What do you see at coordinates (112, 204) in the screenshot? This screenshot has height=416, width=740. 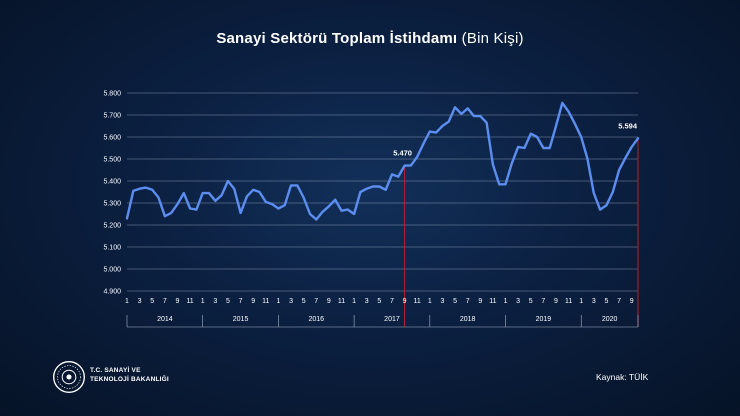 I see `y-tick-label: 5.300` at bounding box center [112, 204].